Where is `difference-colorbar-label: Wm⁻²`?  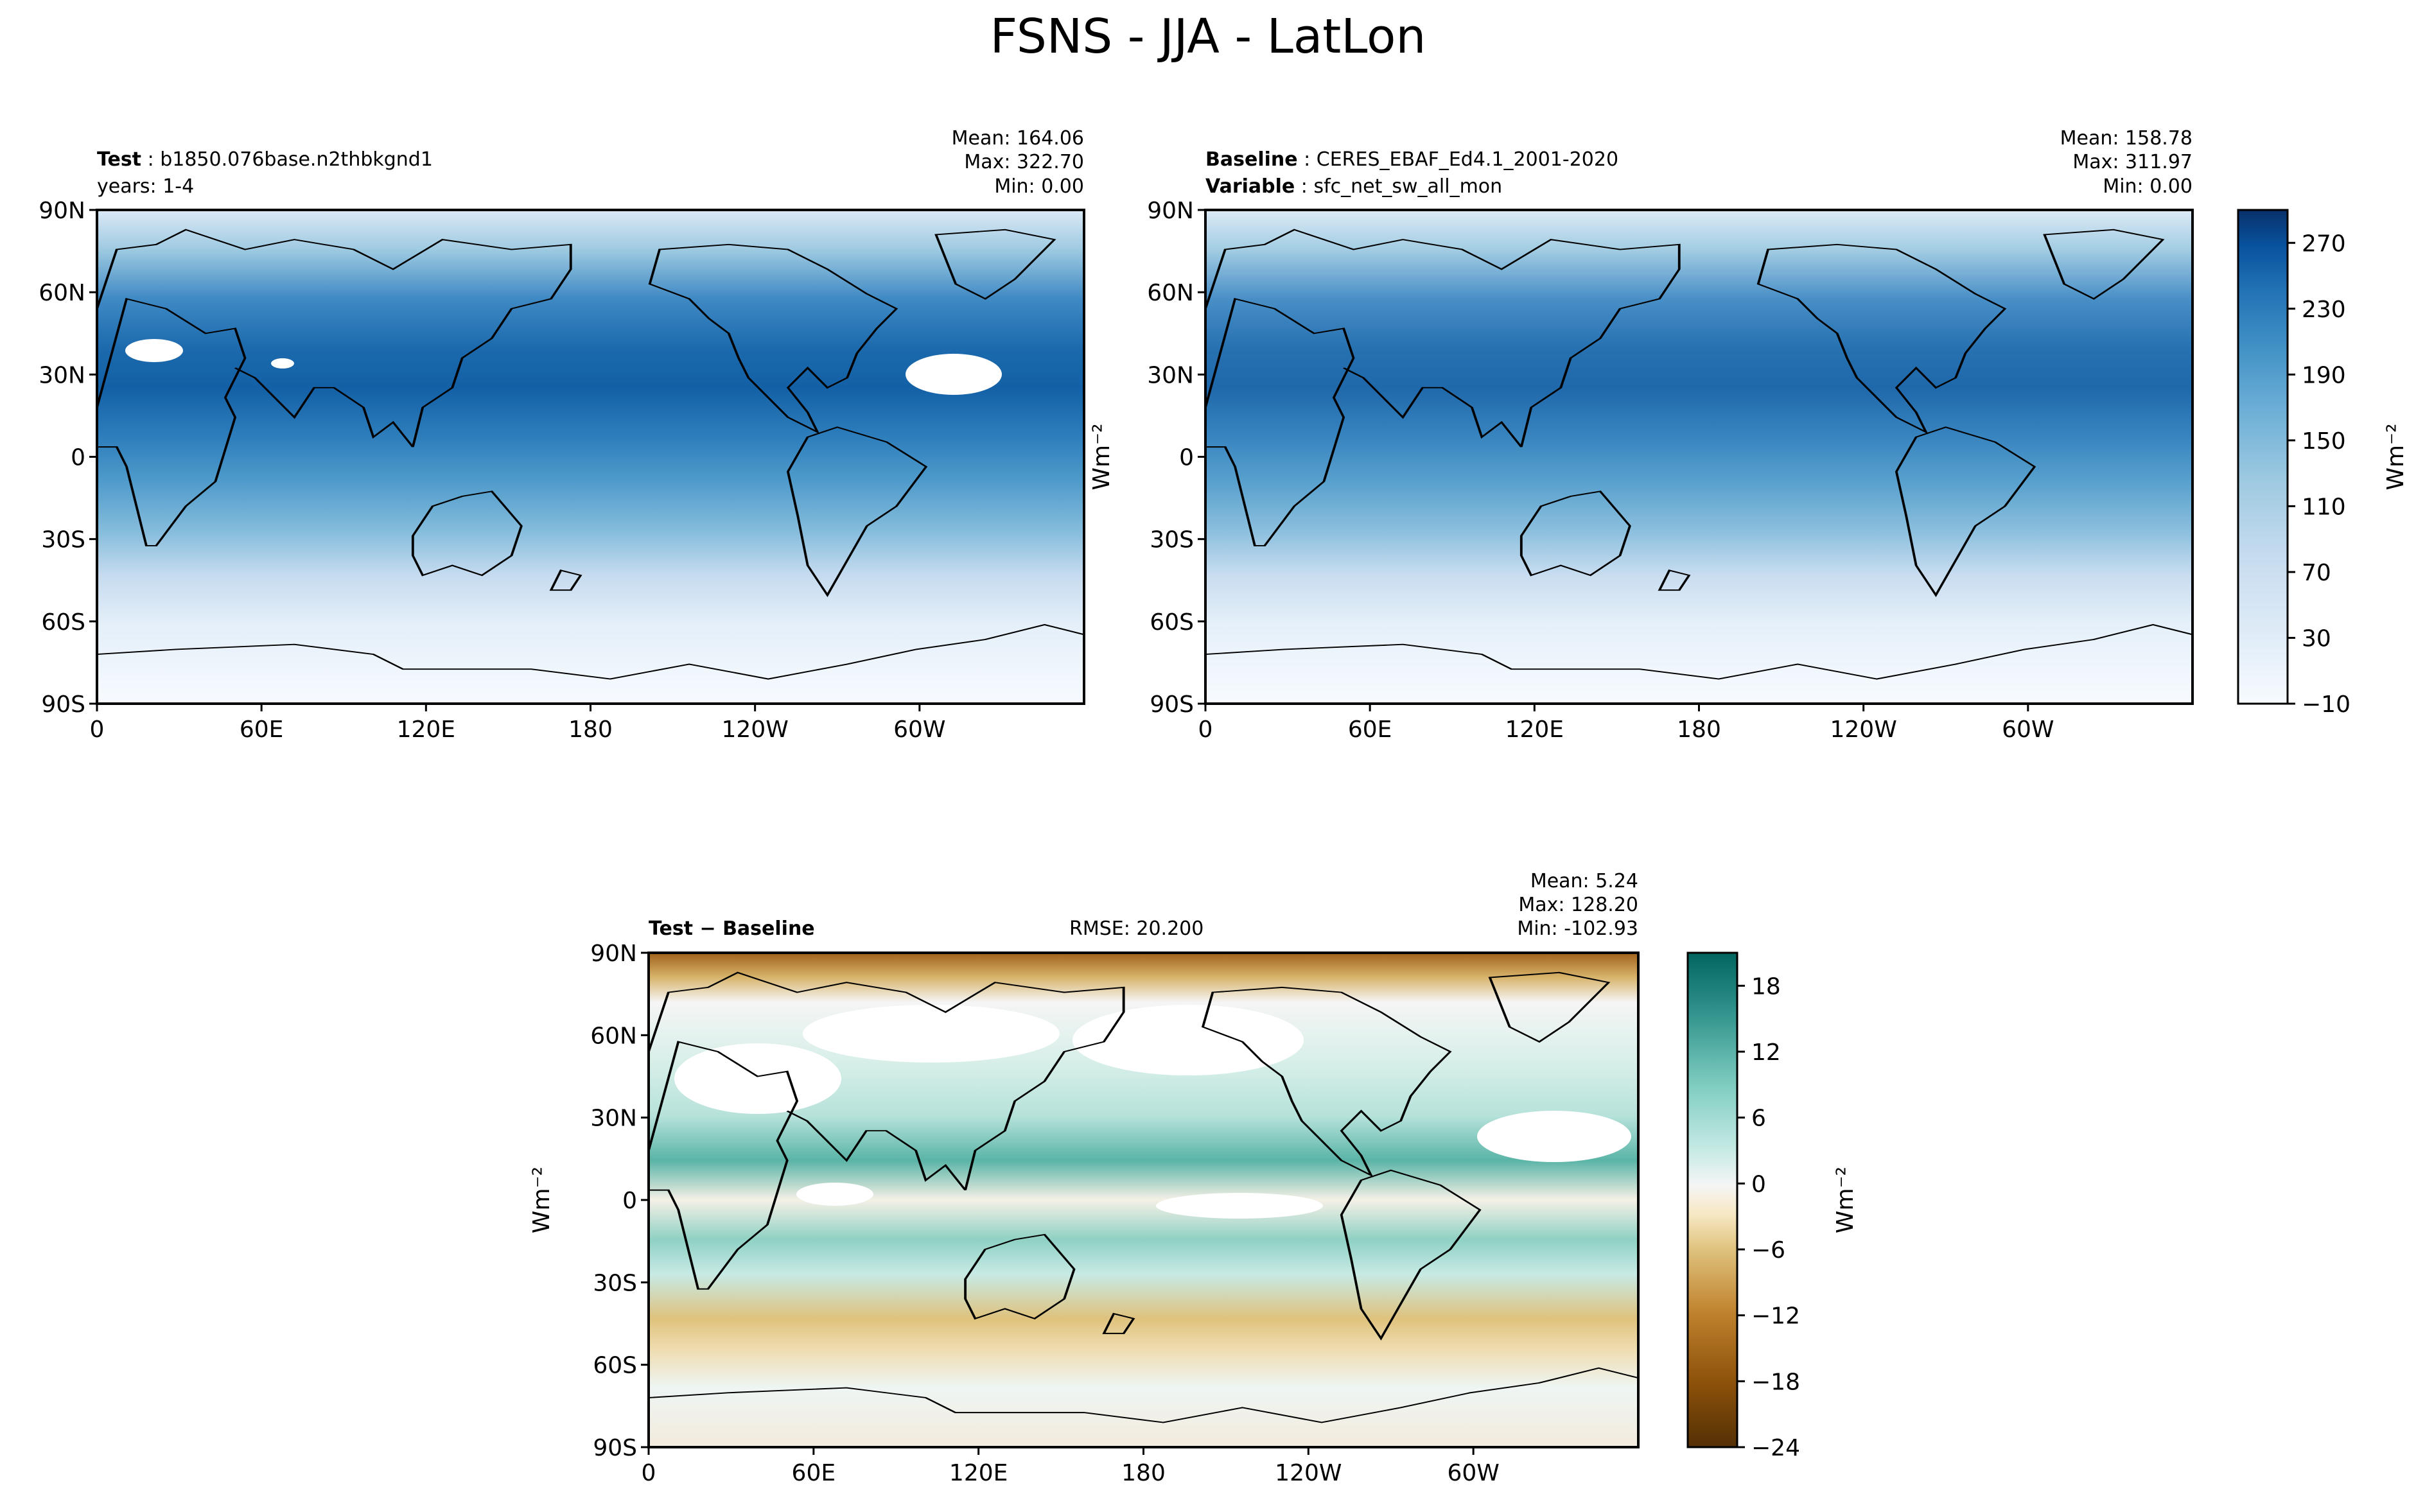
difference-colorbar-label: Wm⁻² is located at coordinates (1846, 1200).